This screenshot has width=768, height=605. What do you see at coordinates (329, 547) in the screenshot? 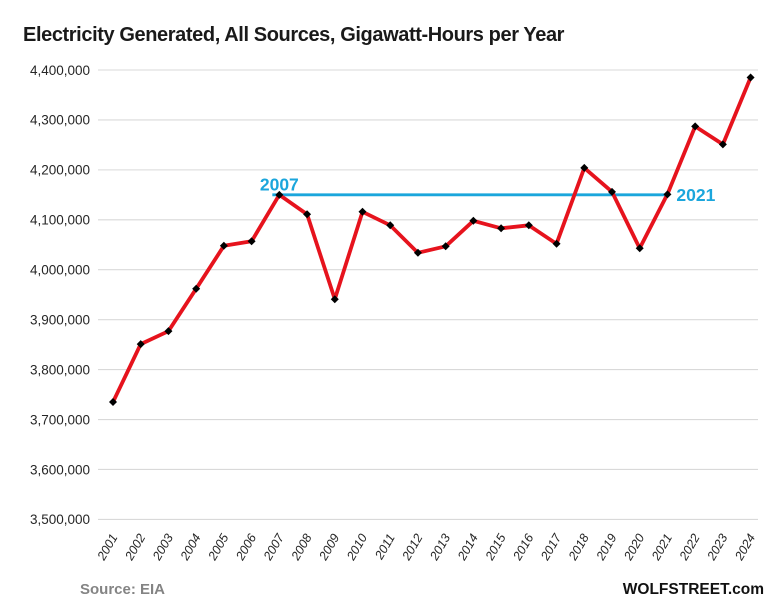
I see `x-tick-label: 2009` at bounding box center [329, 547].